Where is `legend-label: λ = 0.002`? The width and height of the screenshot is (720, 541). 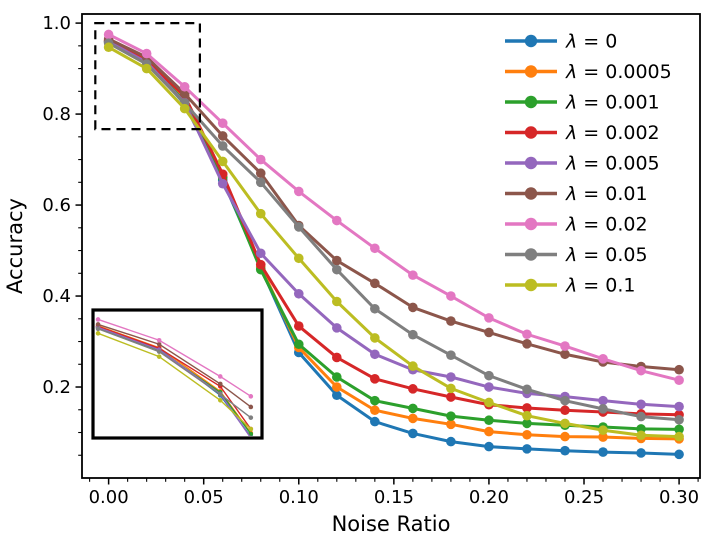
legend-label: λ = 0.002 is located at coordinates (612, 133).